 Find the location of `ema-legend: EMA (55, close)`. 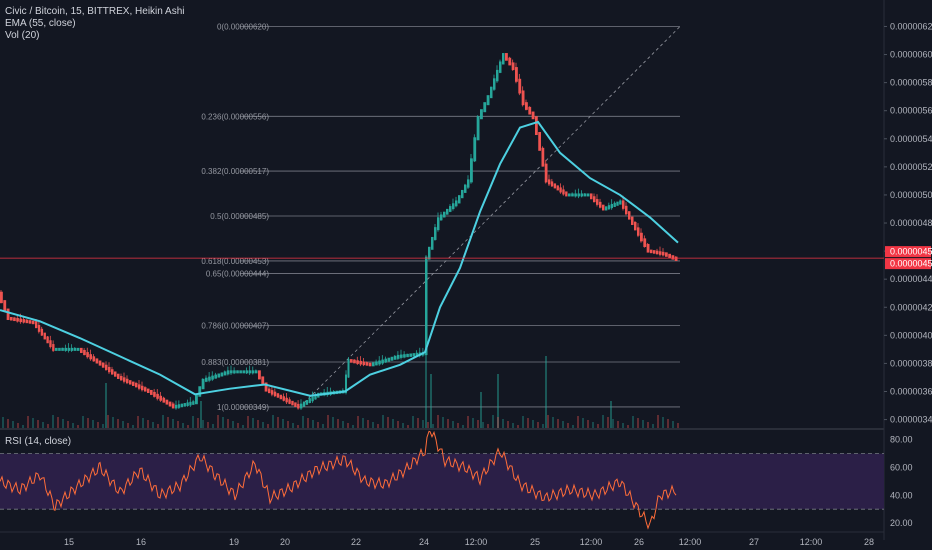

ema-legend: EMA (55, close) is located at coordinates (40, 23).